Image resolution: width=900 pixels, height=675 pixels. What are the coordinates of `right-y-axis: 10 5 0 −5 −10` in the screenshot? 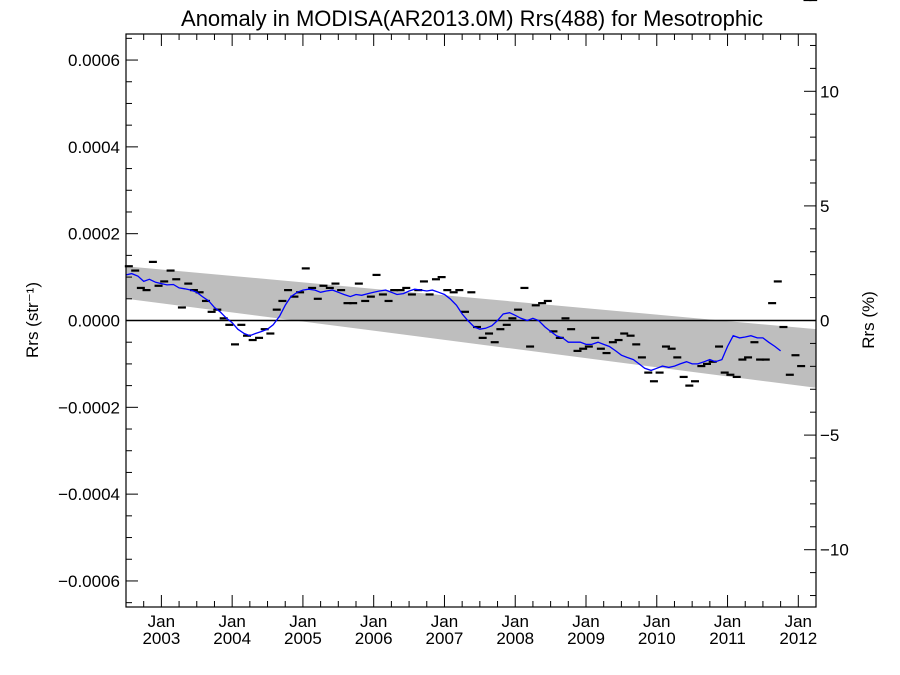 It's located at (826, 320).